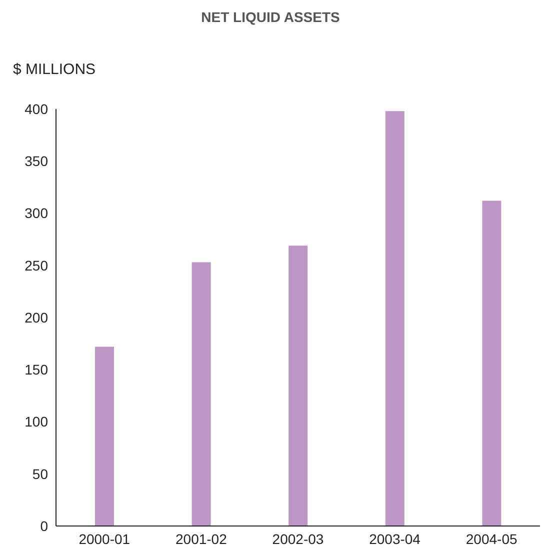 This screenshot has height=556, width=541. What do you see at coordinates (40, 474) in the screenshot?
I see `y-tick-label: 50` at bounding box center [40, 474].